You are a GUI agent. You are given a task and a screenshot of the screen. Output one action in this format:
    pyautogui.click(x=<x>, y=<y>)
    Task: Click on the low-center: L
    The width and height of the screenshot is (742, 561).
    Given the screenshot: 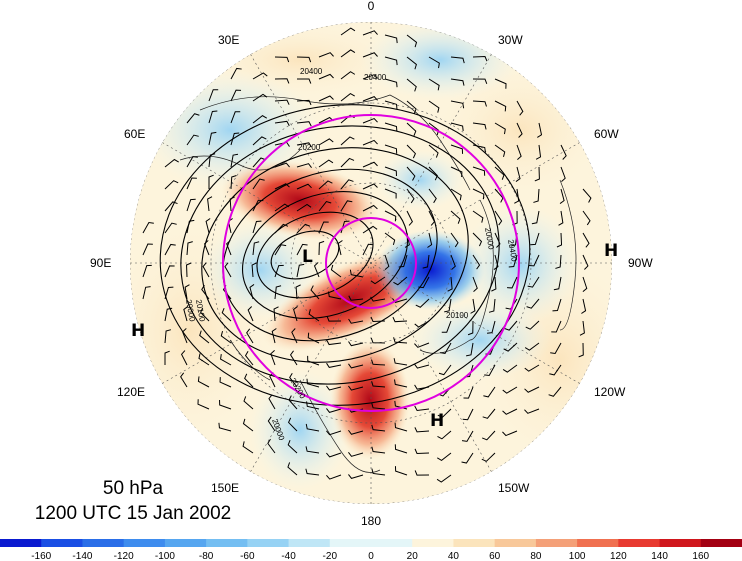 What is the action you would take?
    pyautogui.click(x=307, y=257)
    